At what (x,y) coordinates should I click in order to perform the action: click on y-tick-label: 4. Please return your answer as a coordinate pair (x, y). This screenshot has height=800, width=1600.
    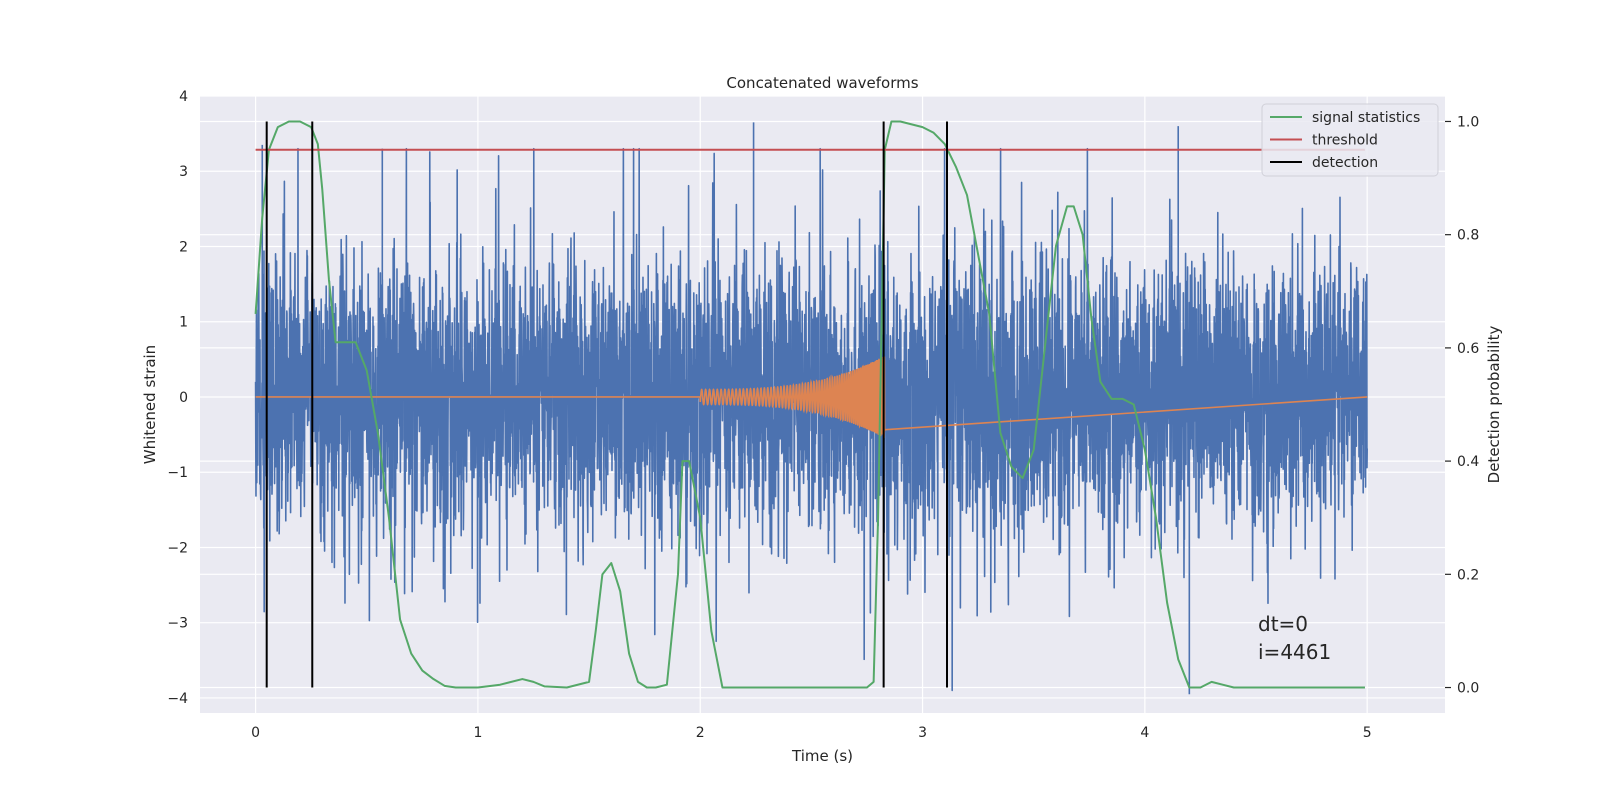
    Looking at the image, I should click on (183, 97).